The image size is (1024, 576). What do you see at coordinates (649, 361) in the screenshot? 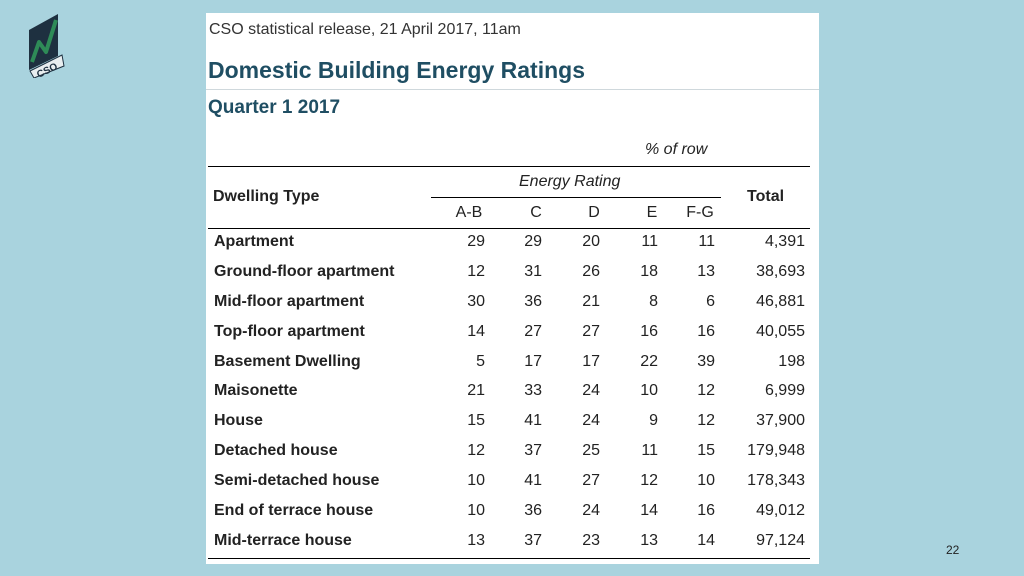
I see `cell-e: 22` at bounding box center [649, 361].